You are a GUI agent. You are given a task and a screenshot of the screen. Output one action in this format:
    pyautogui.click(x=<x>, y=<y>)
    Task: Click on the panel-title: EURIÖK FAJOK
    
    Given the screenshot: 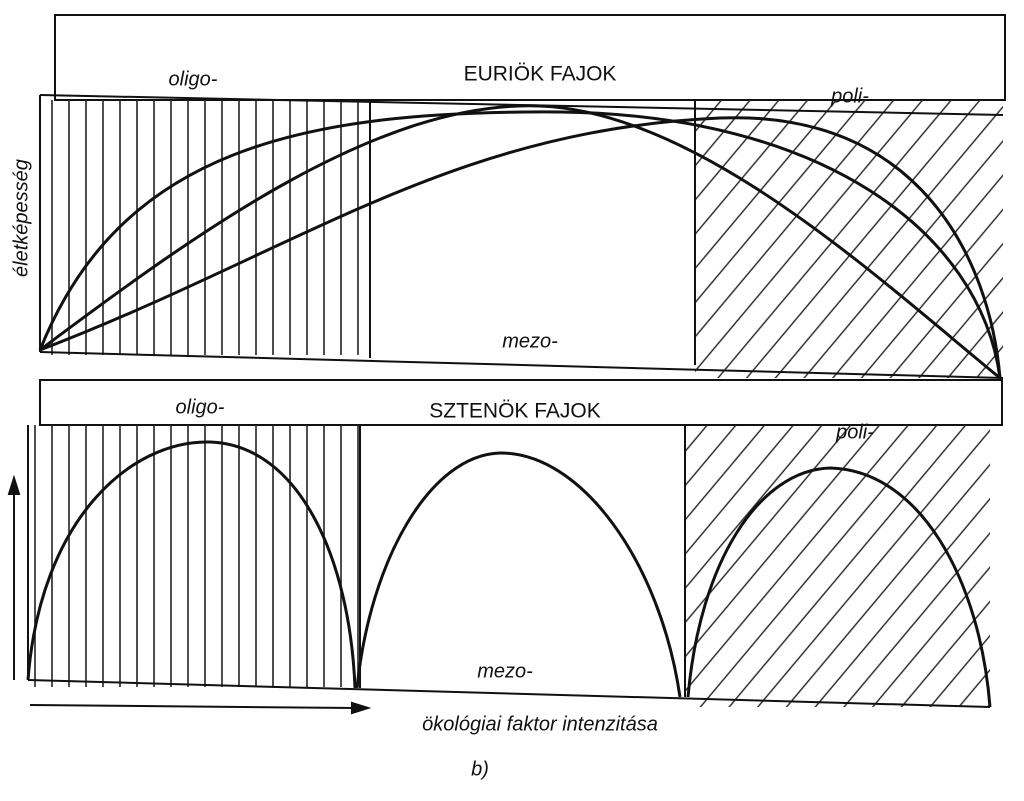 What is the action you would take?
    pyautogui.click(x=540, y=74)
    